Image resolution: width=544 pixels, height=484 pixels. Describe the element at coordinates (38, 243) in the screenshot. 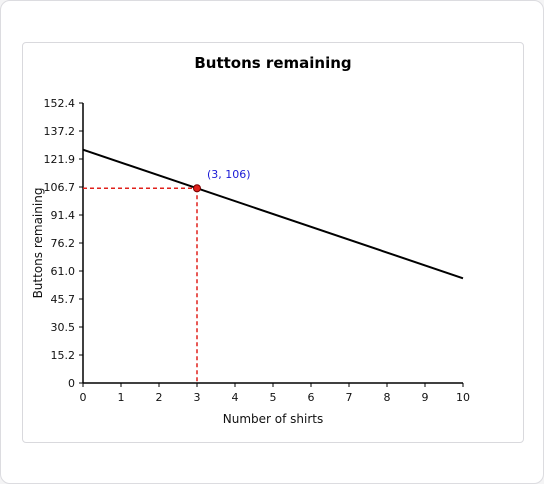

I see `y-axis-title: Buttons remaining` at that location.